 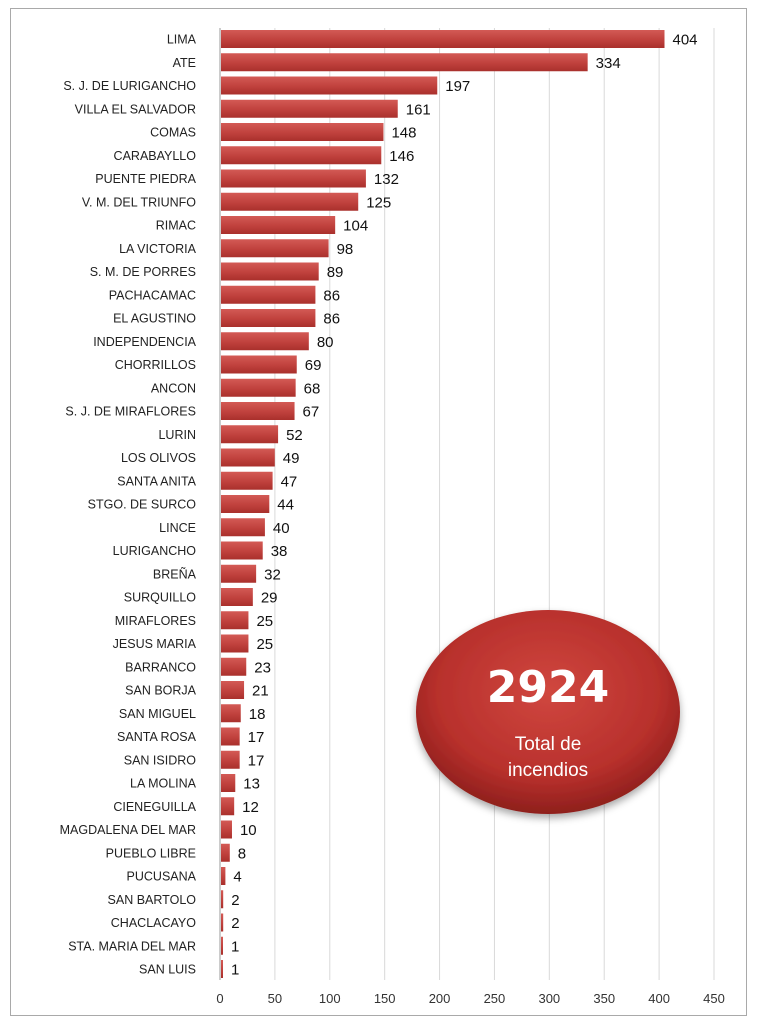 What do you see at coordinates (160, 667) in the screenshot?
I see `category-label: BARRANCO` at bounding box center [160, 667].